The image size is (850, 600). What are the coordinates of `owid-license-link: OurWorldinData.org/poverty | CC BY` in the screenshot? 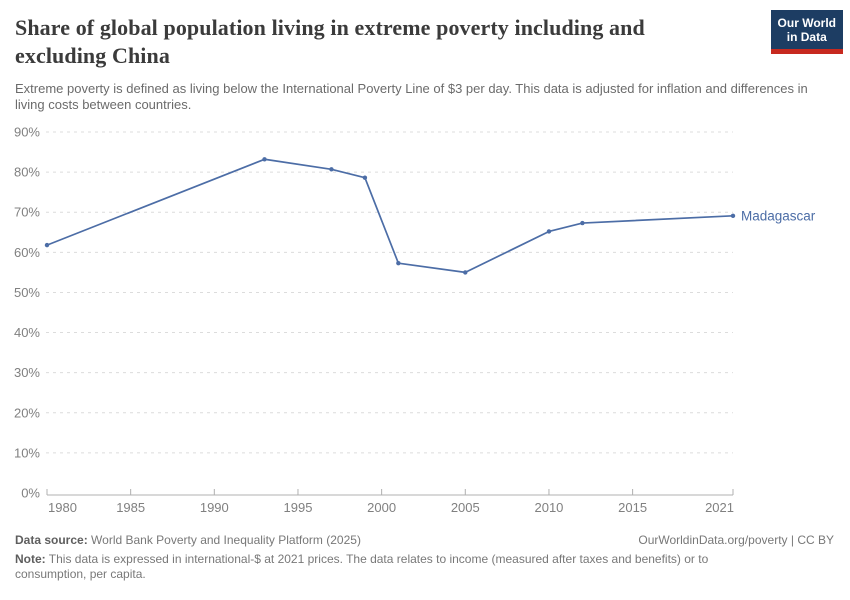 It's located at (736, 540).